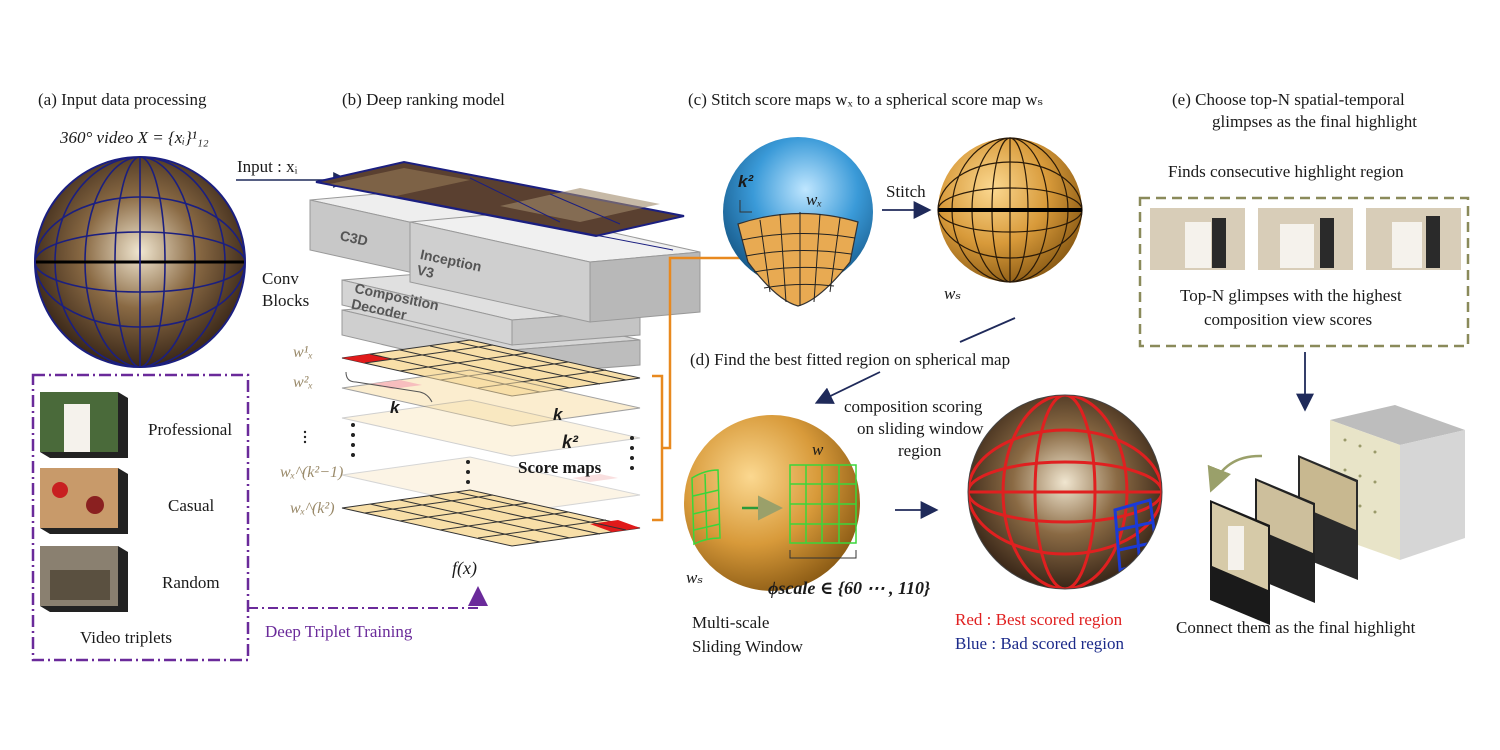 The image size is (1500, 750). What do you see at coordinates (570, 442) in the screenshot?
I see `k2-label: k²` at bounding box center [570, 442].